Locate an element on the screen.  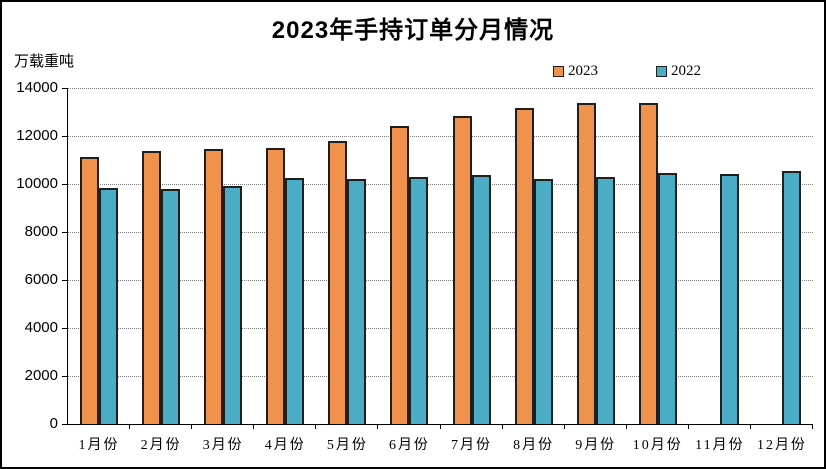
x-tick-label-1月份: 1月份 is located at coordinates (99, 445).